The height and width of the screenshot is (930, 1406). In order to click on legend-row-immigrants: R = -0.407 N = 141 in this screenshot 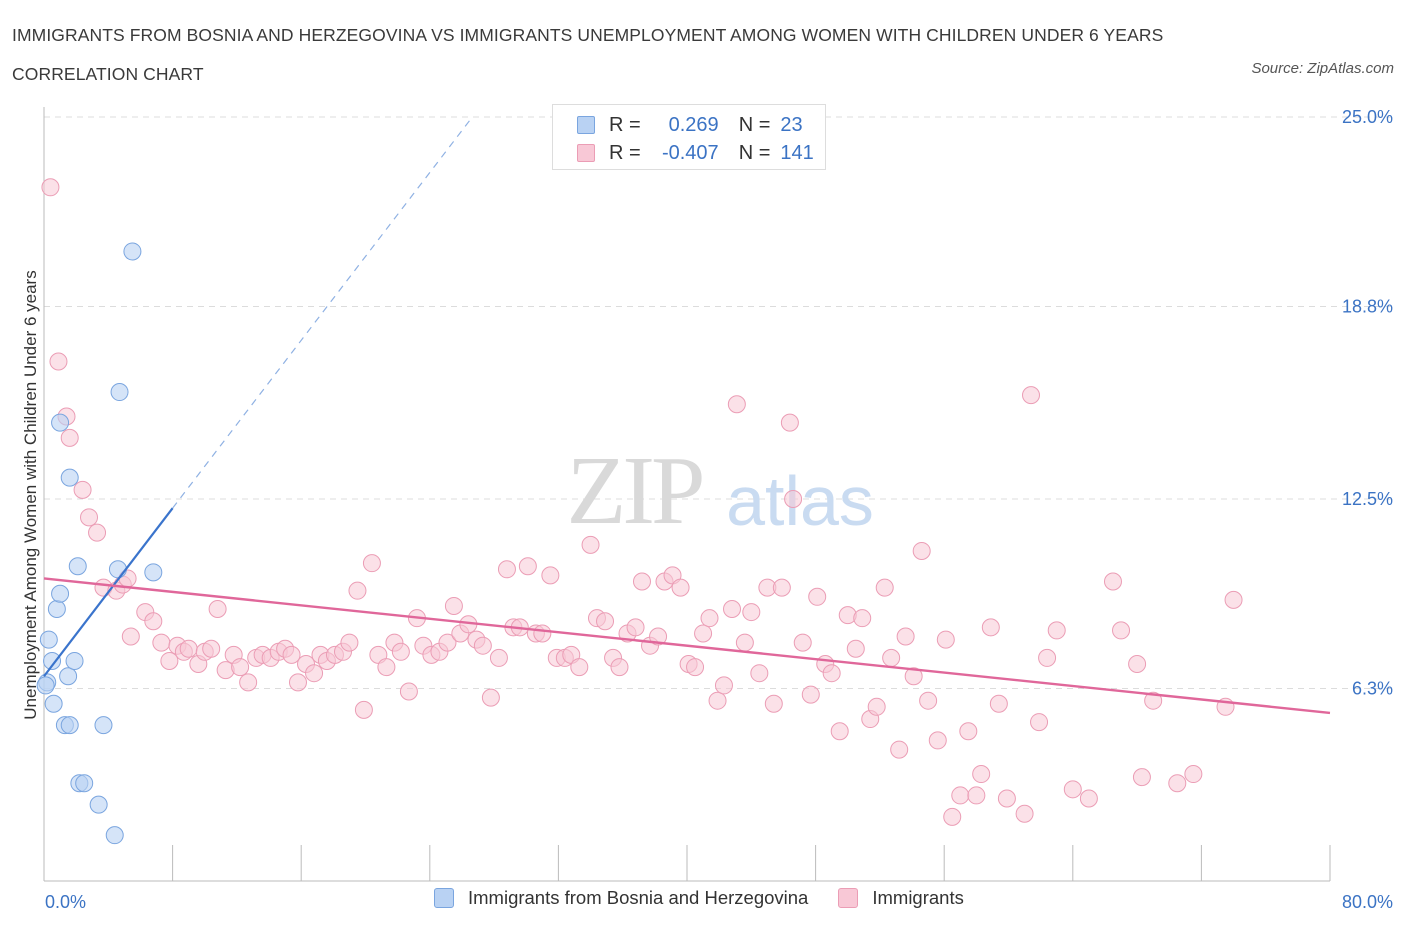, I will do `click(695, 153)`.